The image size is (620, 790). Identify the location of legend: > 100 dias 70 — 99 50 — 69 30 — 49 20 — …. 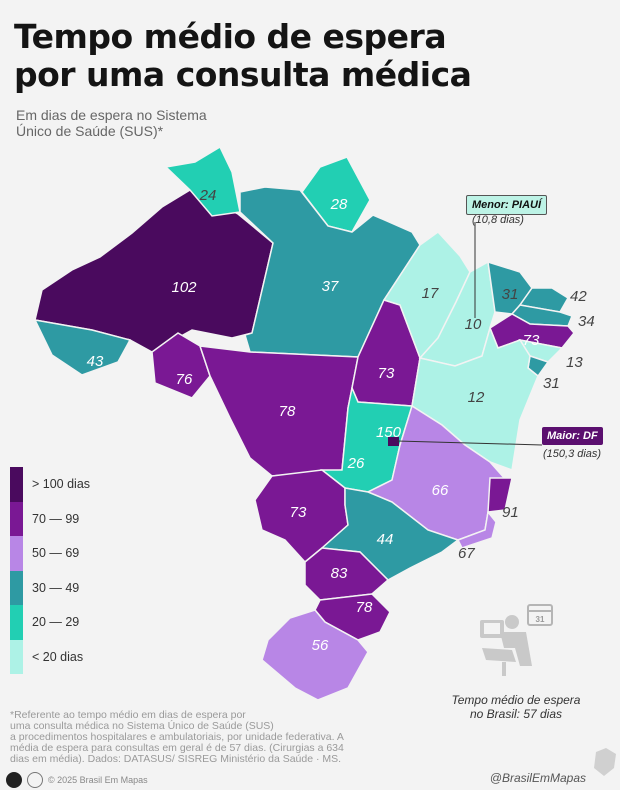
(50, 570).